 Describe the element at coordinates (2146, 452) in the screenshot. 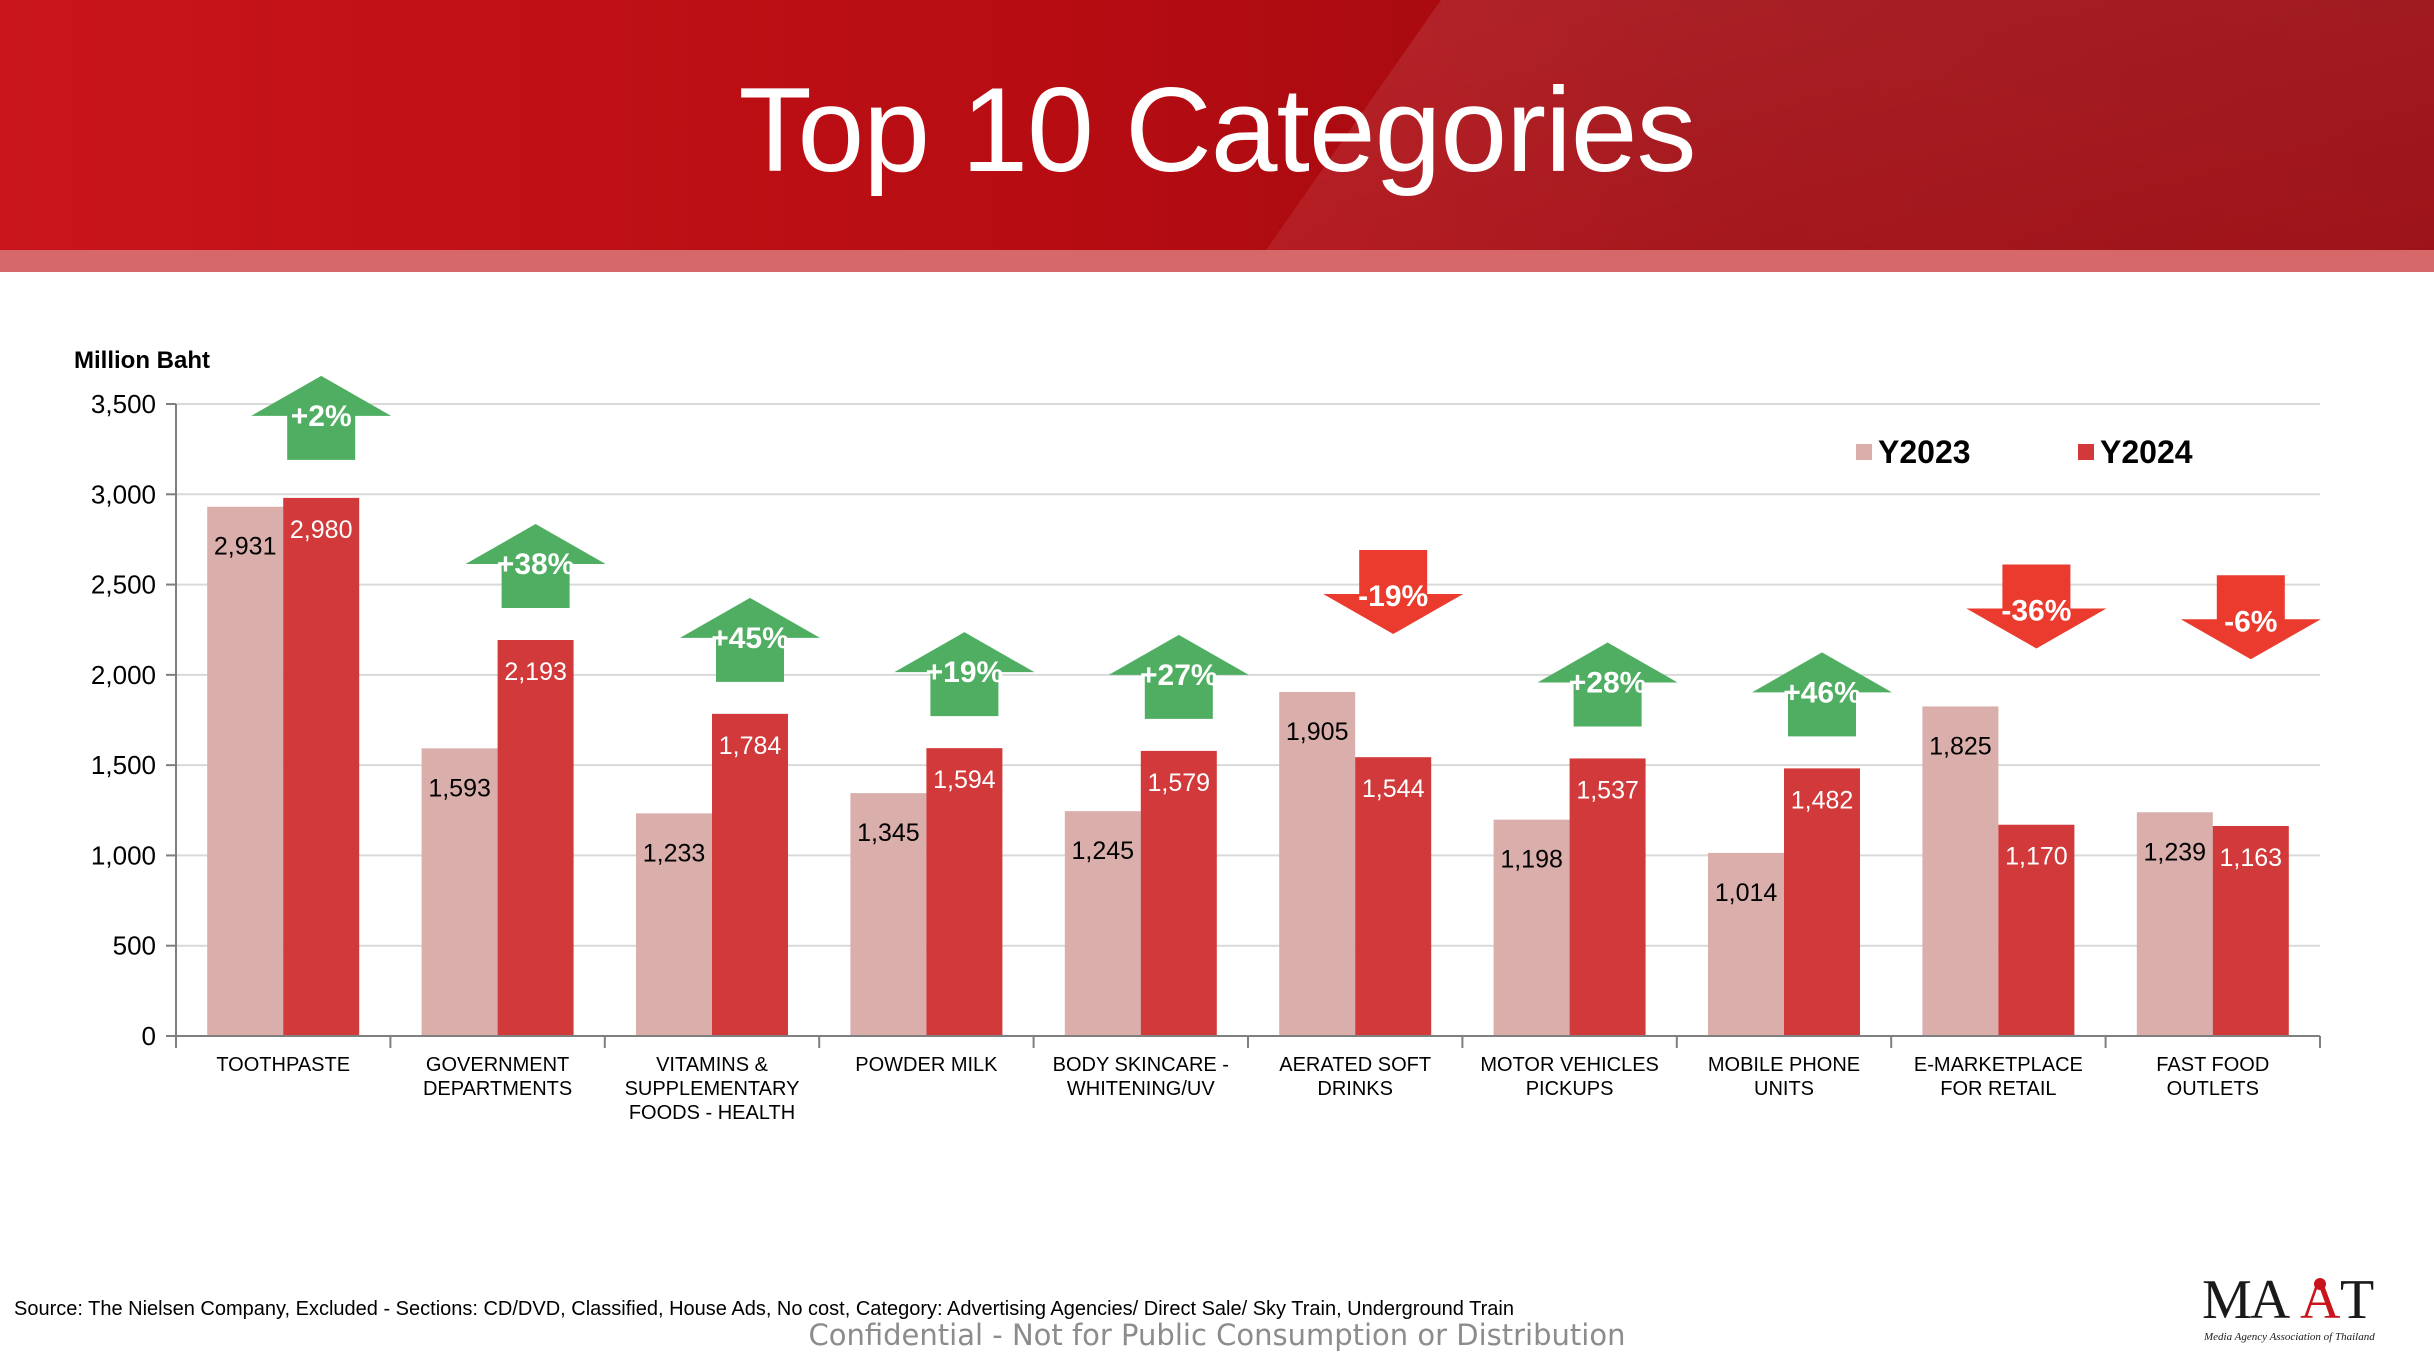

I see `legend-label: Y2024` at that location.